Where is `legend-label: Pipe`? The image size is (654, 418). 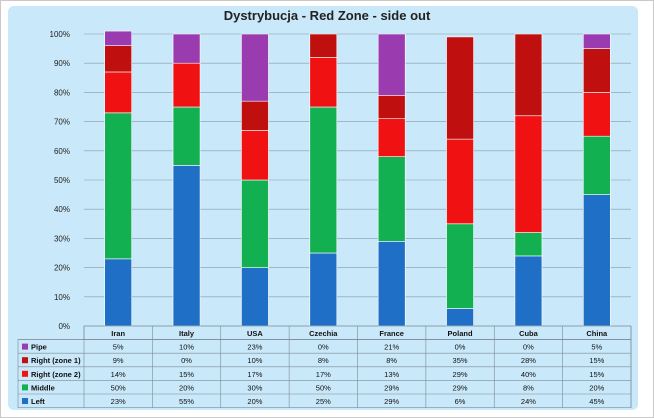
legend-label: Pipe is located at coordinates (39, 347).